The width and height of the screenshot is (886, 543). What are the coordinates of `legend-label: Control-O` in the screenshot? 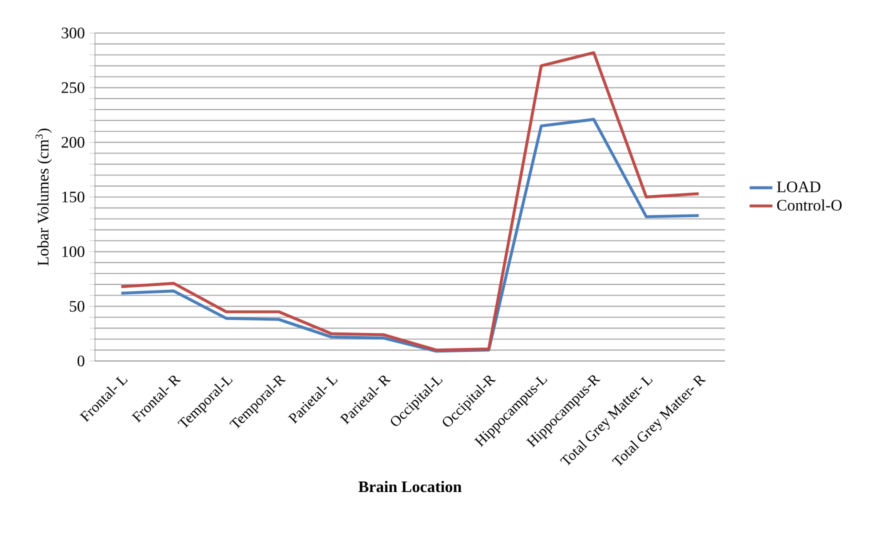 It's located at (809, 205).